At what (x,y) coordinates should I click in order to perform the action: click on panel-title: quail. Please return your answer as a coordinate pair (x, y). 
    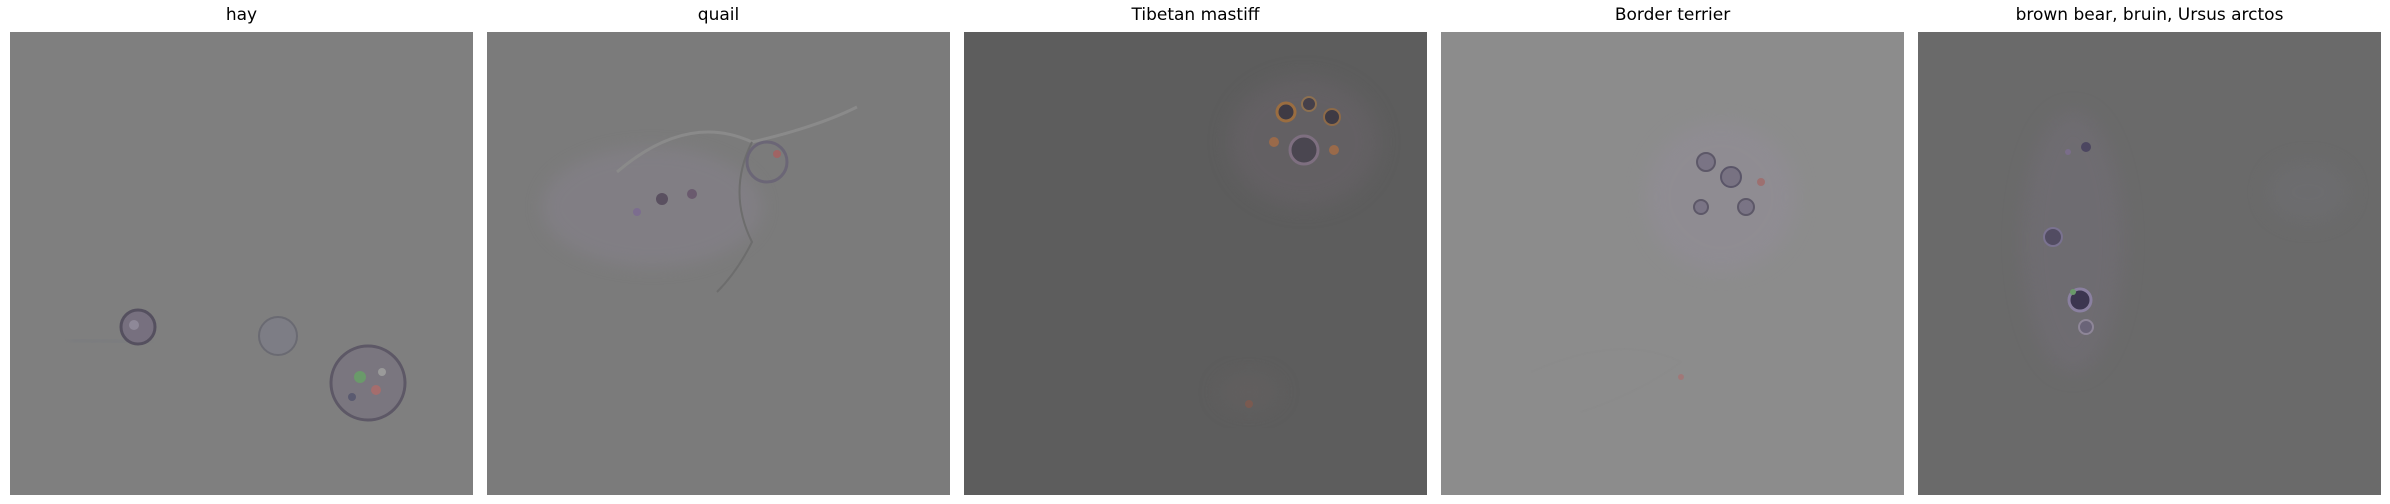
    Looking at the image, I should click on (718, 15).